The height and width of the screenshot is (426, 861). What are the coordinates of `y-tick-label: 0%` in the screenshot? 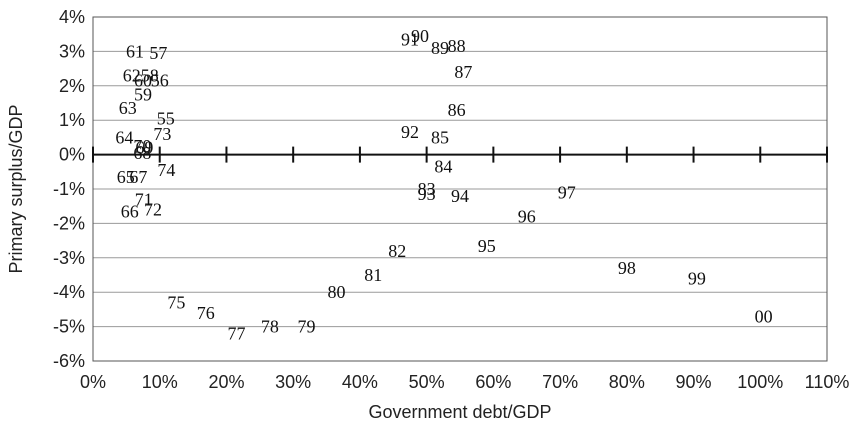 It's located at (72, 155).